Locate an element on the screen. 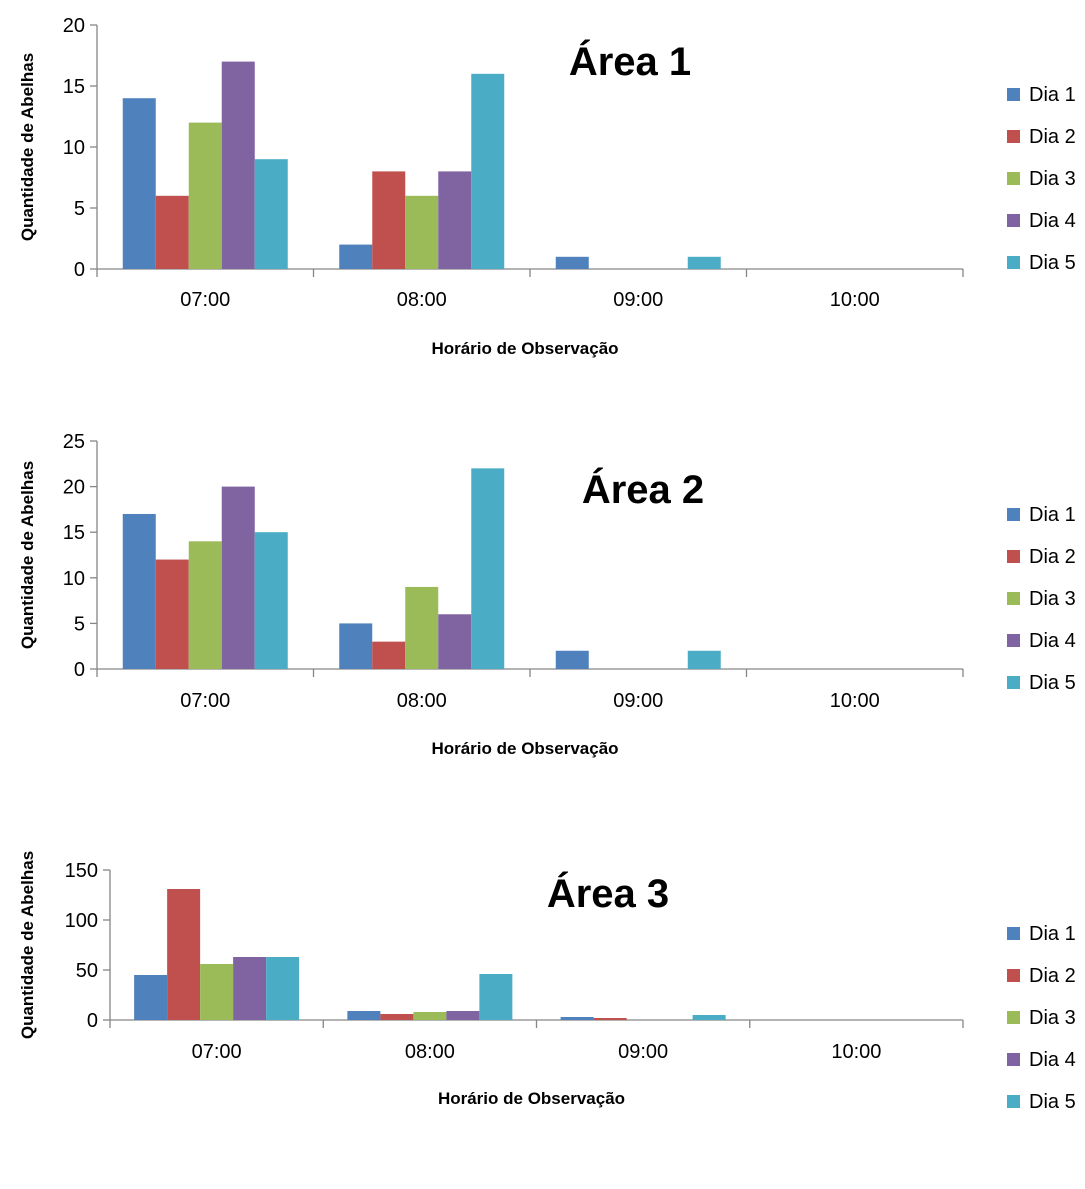  y-tick-label: 100 is located at coordinates (81, 921).